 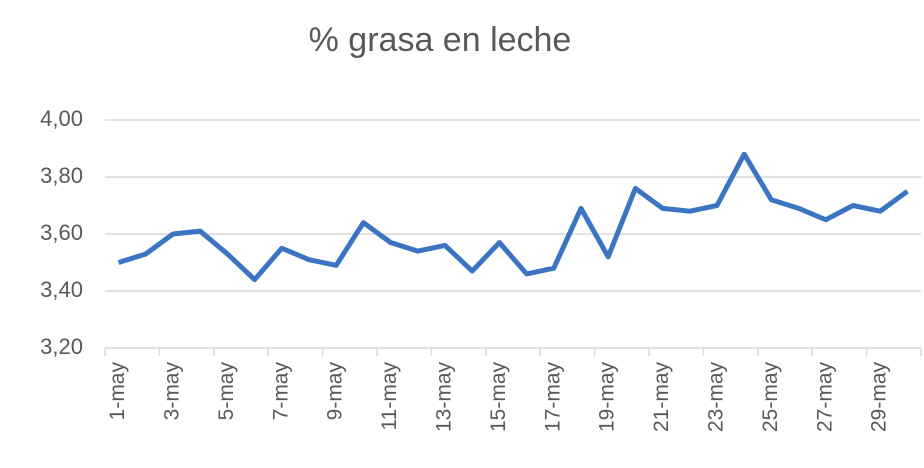 What do you see at coordinates (61, 346) in the screenshot?
I see `y-tick-label: 3,20` at bounding box center [61, 346].